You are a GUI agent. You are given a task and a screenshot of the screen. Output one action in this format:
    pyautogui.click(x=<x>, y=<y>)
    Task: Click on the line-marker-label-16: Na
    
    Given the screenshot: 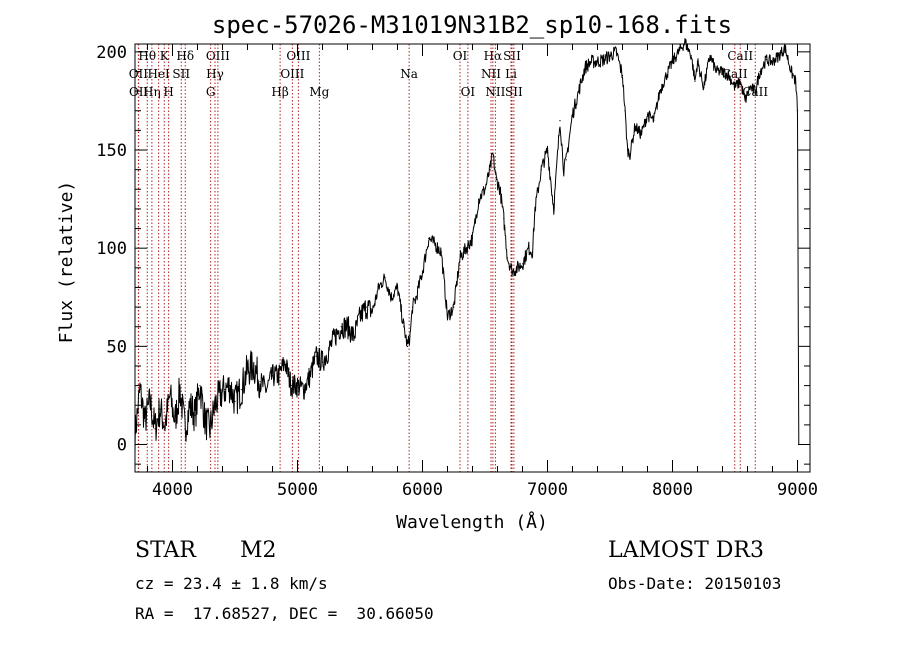 What is the action you would take?
    pyautogui.click(x=409, y=74)
    